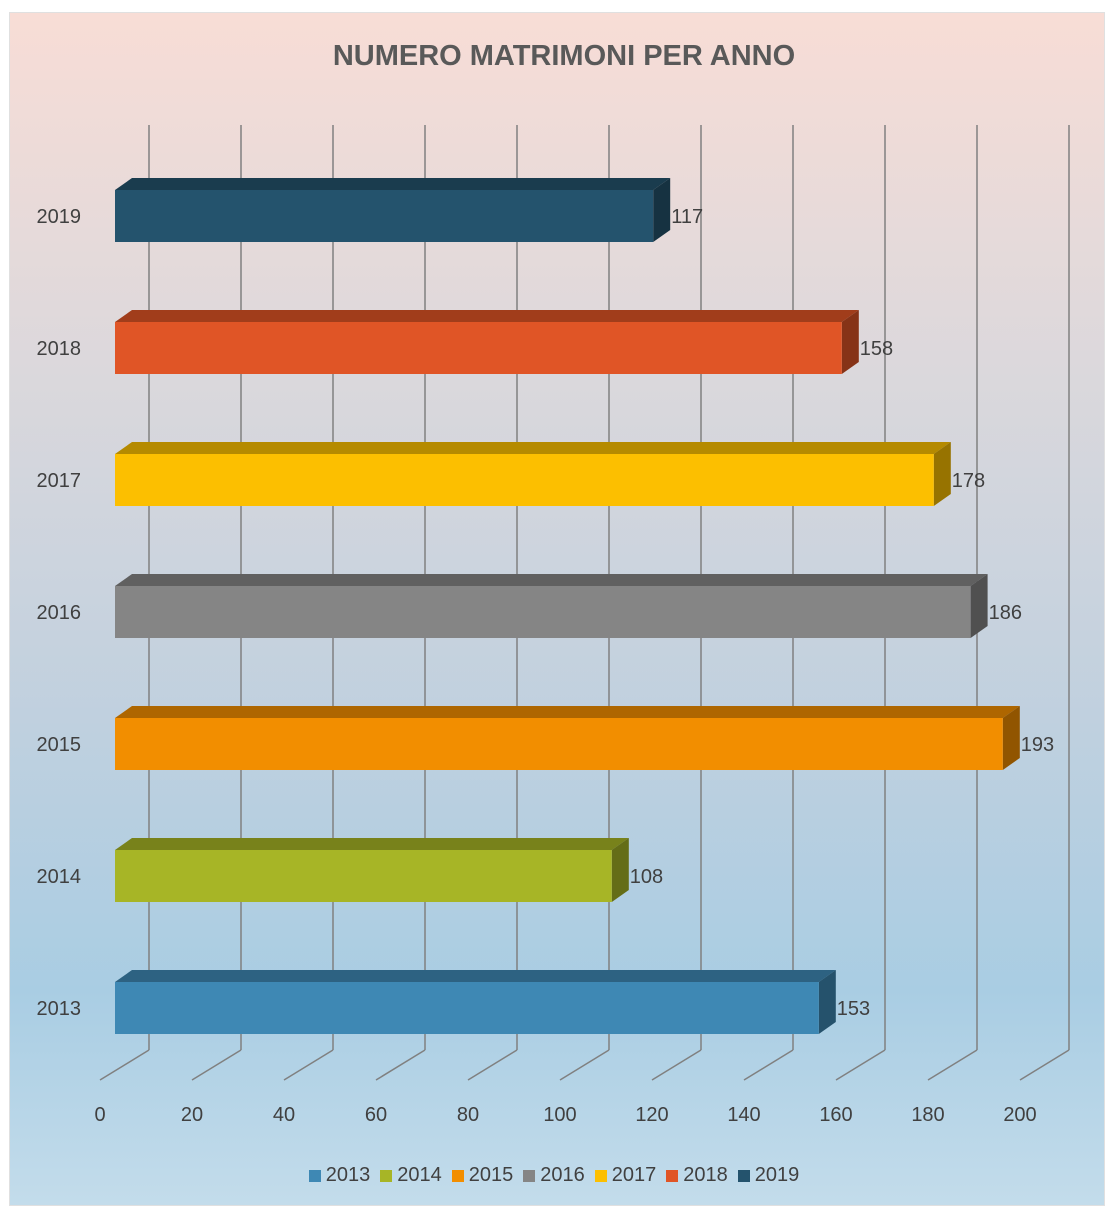 This screenshot has height=1209, width=1108. What do you see at coordinates (968, 481) in the screenshot?
I see `data-label: 178` at bounding box center [968, 481].